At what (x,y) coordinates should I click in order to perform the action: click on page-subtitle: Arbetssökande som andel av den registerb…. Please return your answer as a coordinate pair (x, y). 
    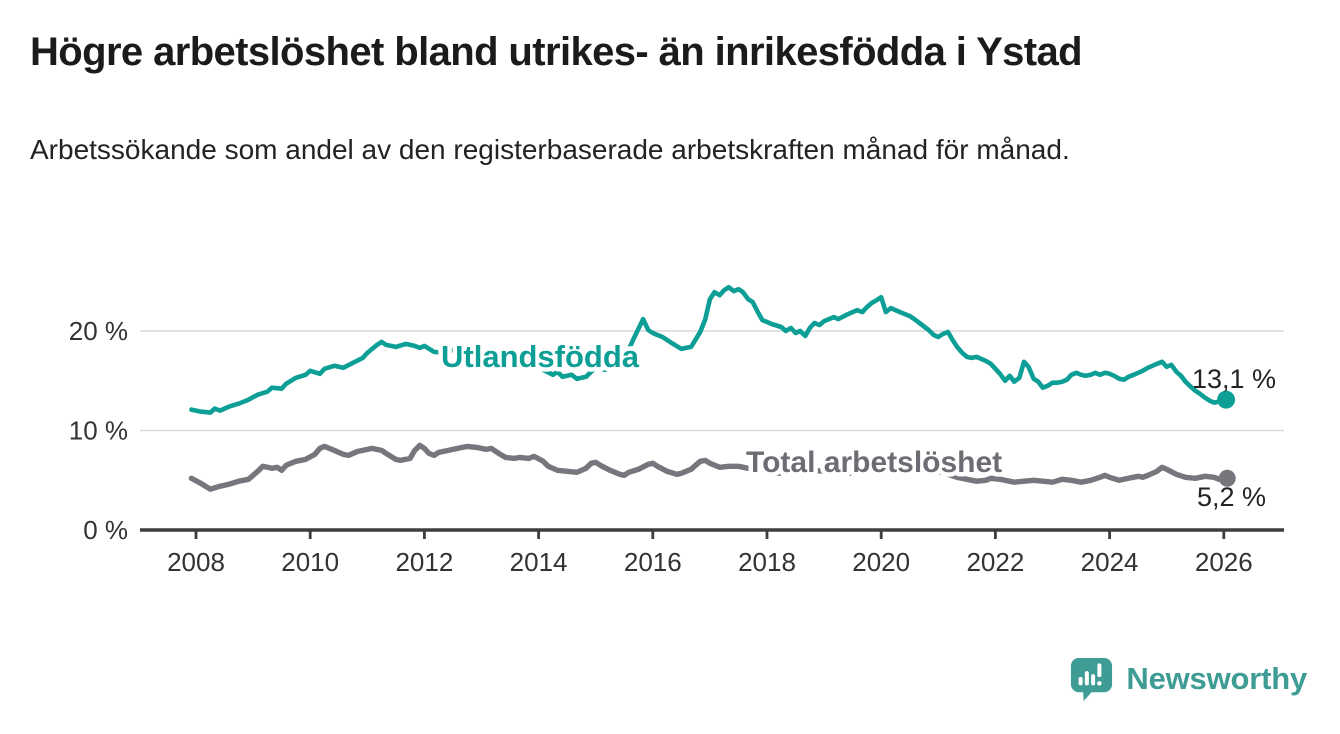
    Looking at the image, I should click on (550, 149).